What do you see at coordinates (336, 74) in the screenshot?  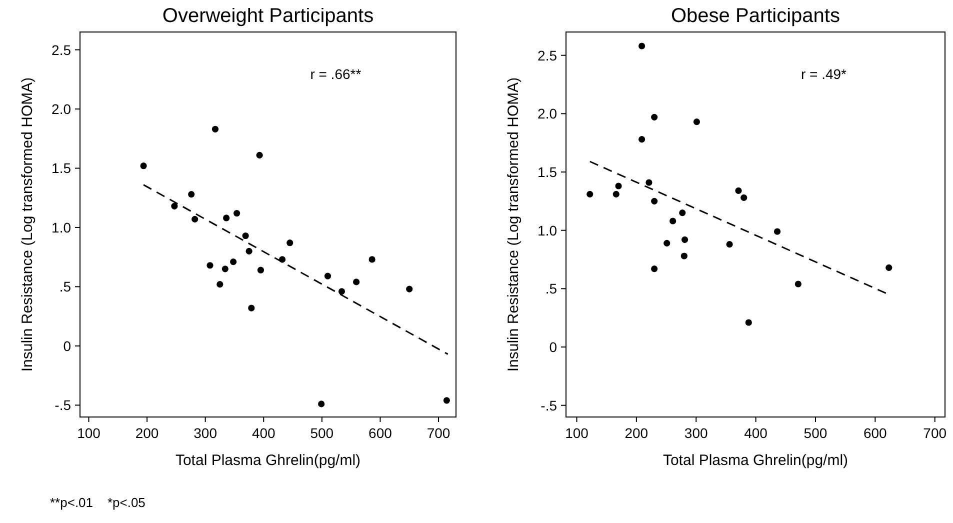 I see `annotation: r = .66**` at bounding box center [336, 74].